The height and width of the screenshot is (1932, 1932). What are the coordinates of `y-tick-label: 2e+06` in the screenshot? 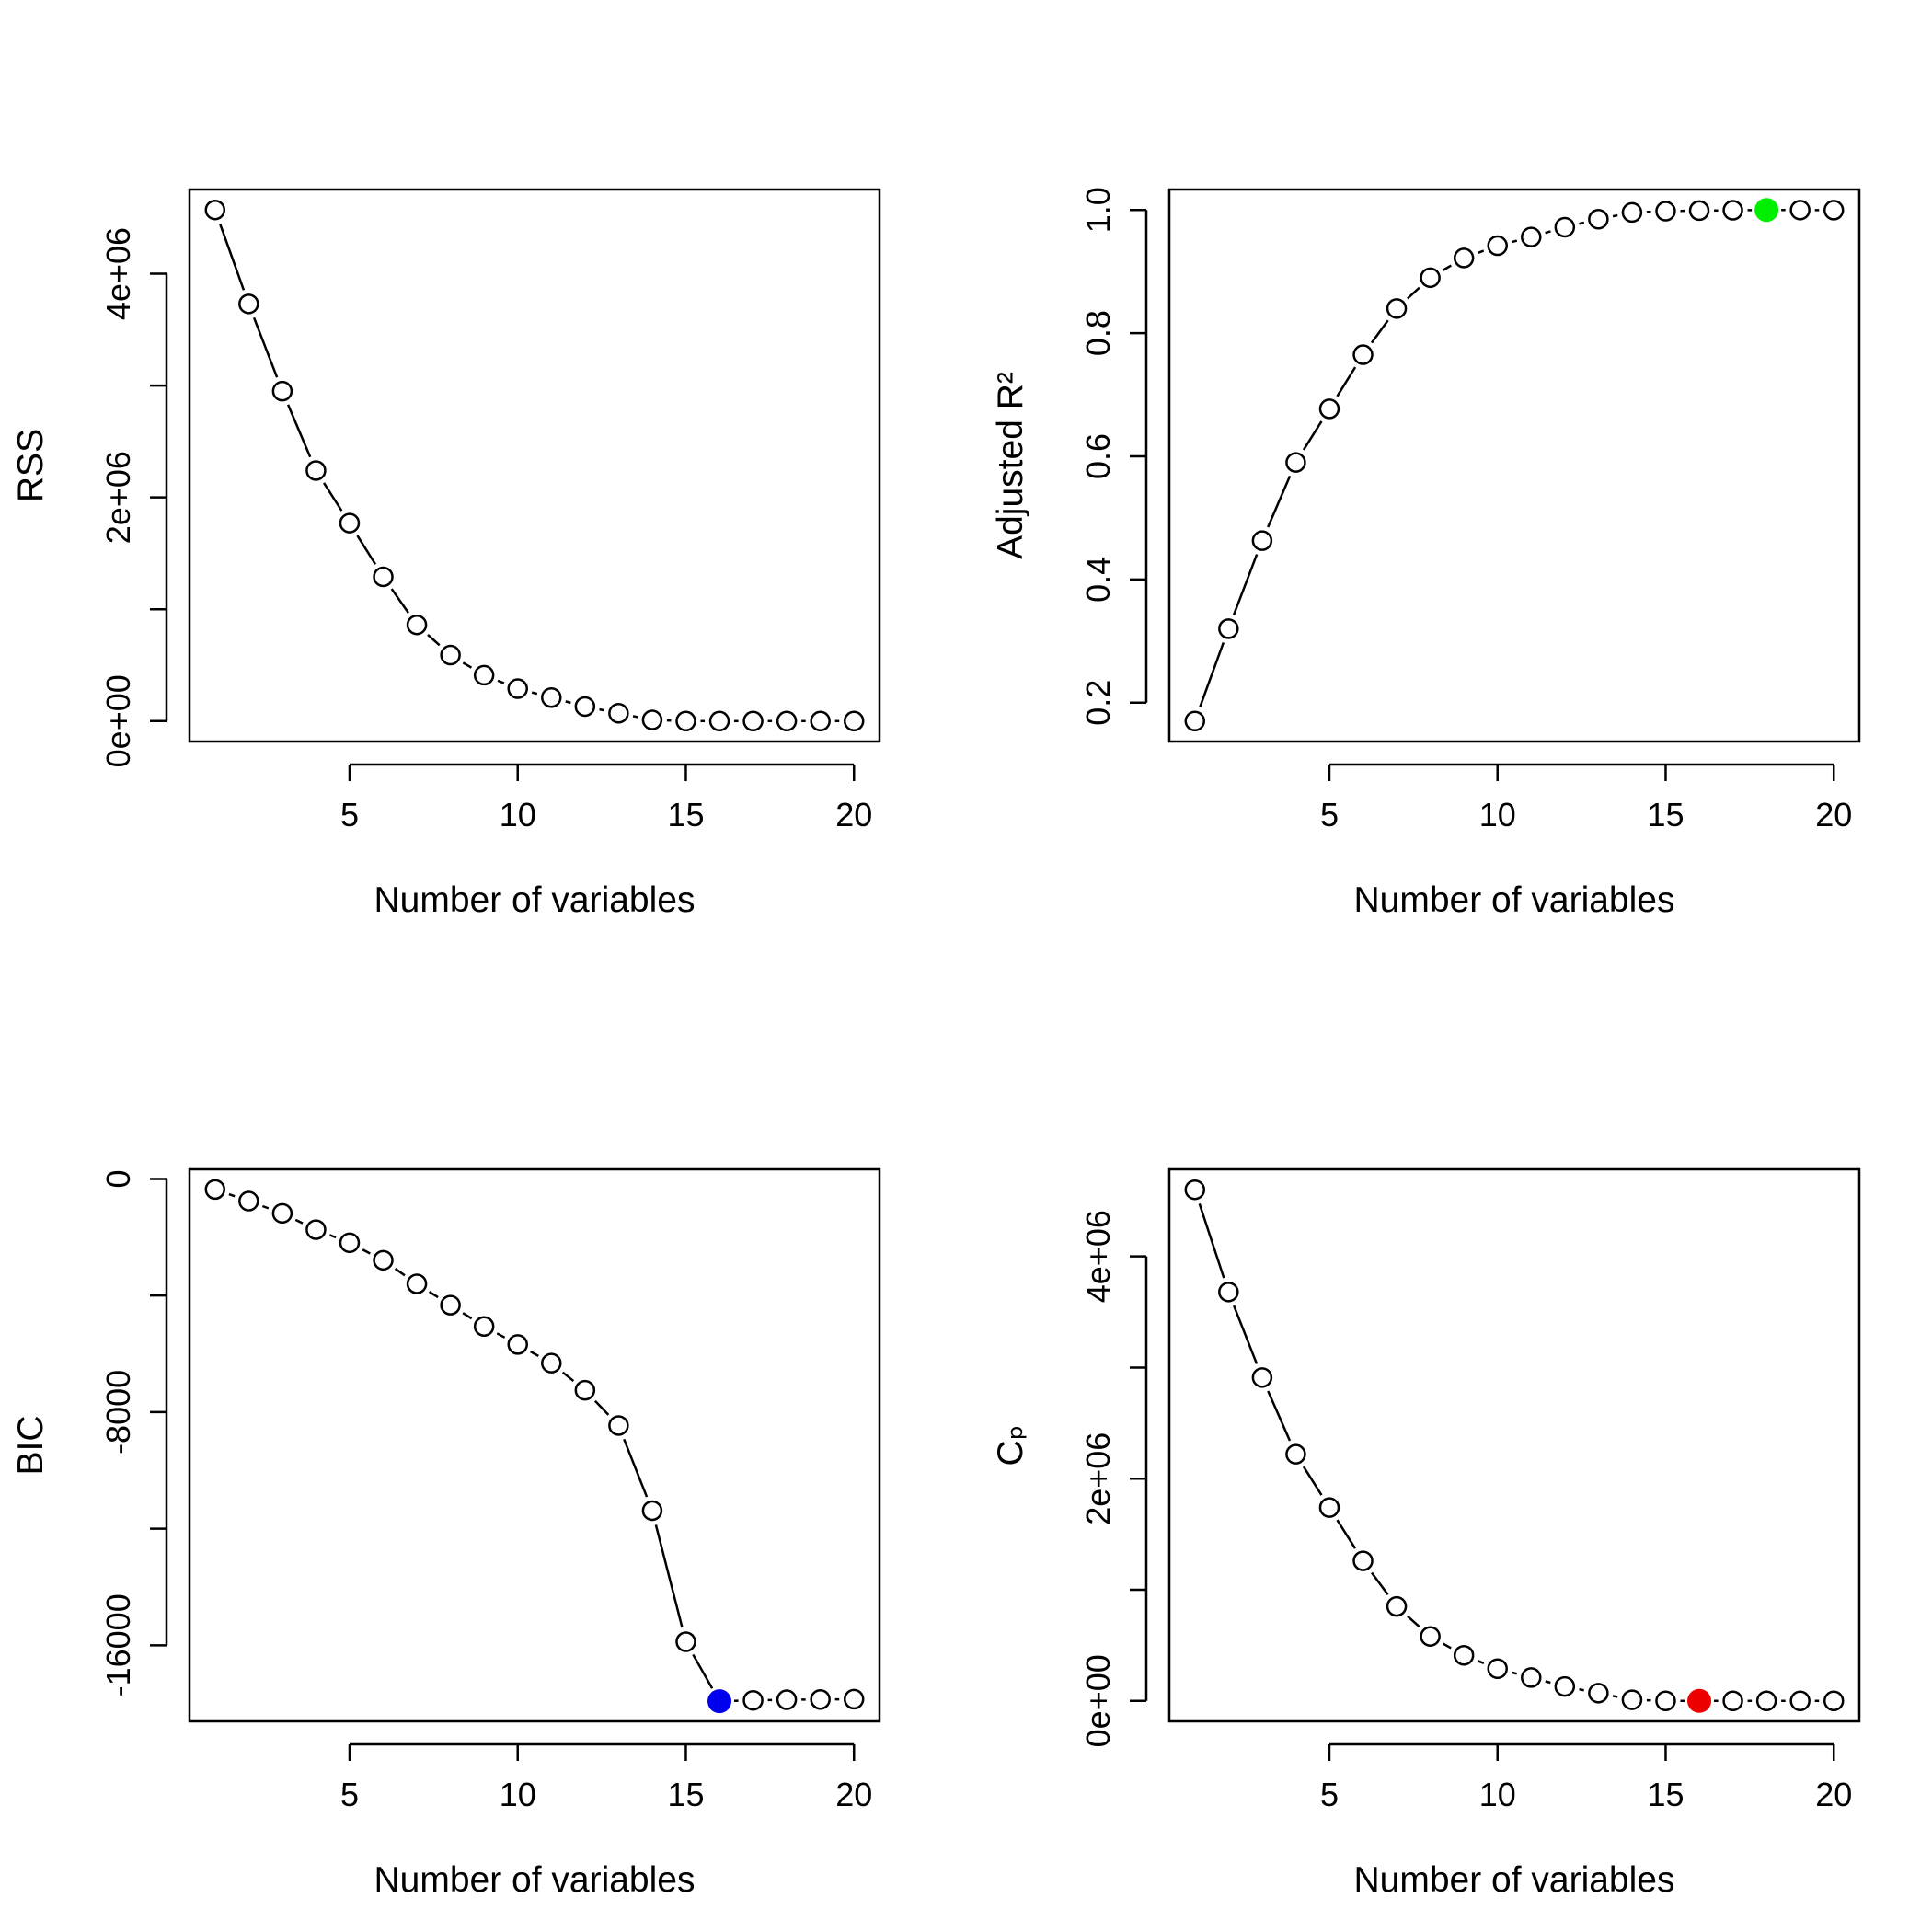 It's located at (118, 497).